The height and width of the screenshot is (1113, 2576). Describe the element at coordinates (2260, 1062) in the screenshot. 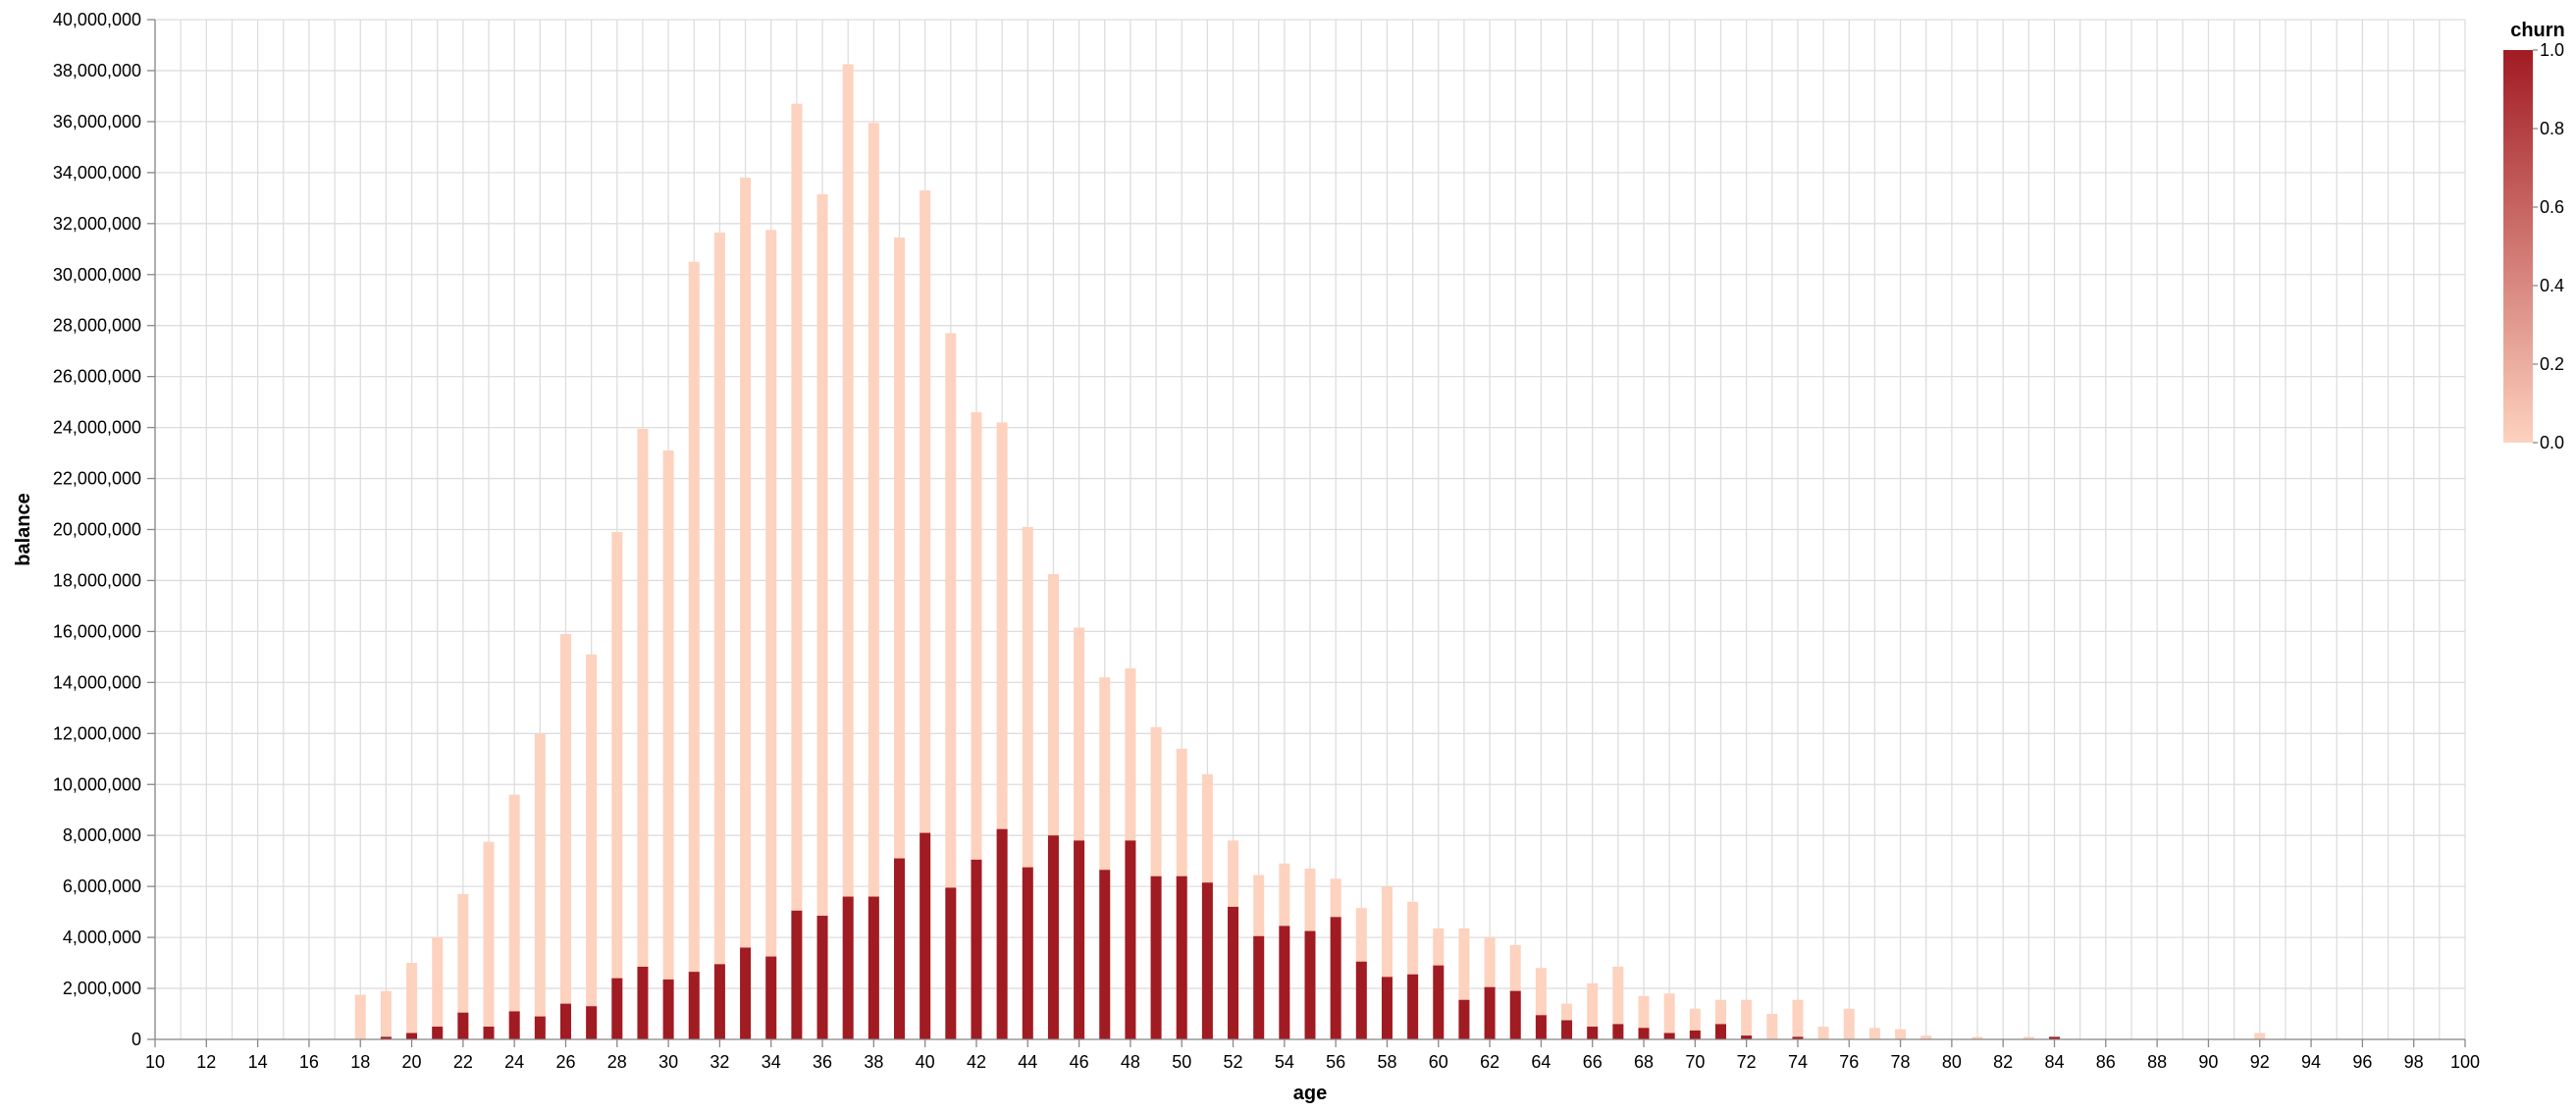

I see `x-tick-label: 92` at that location.